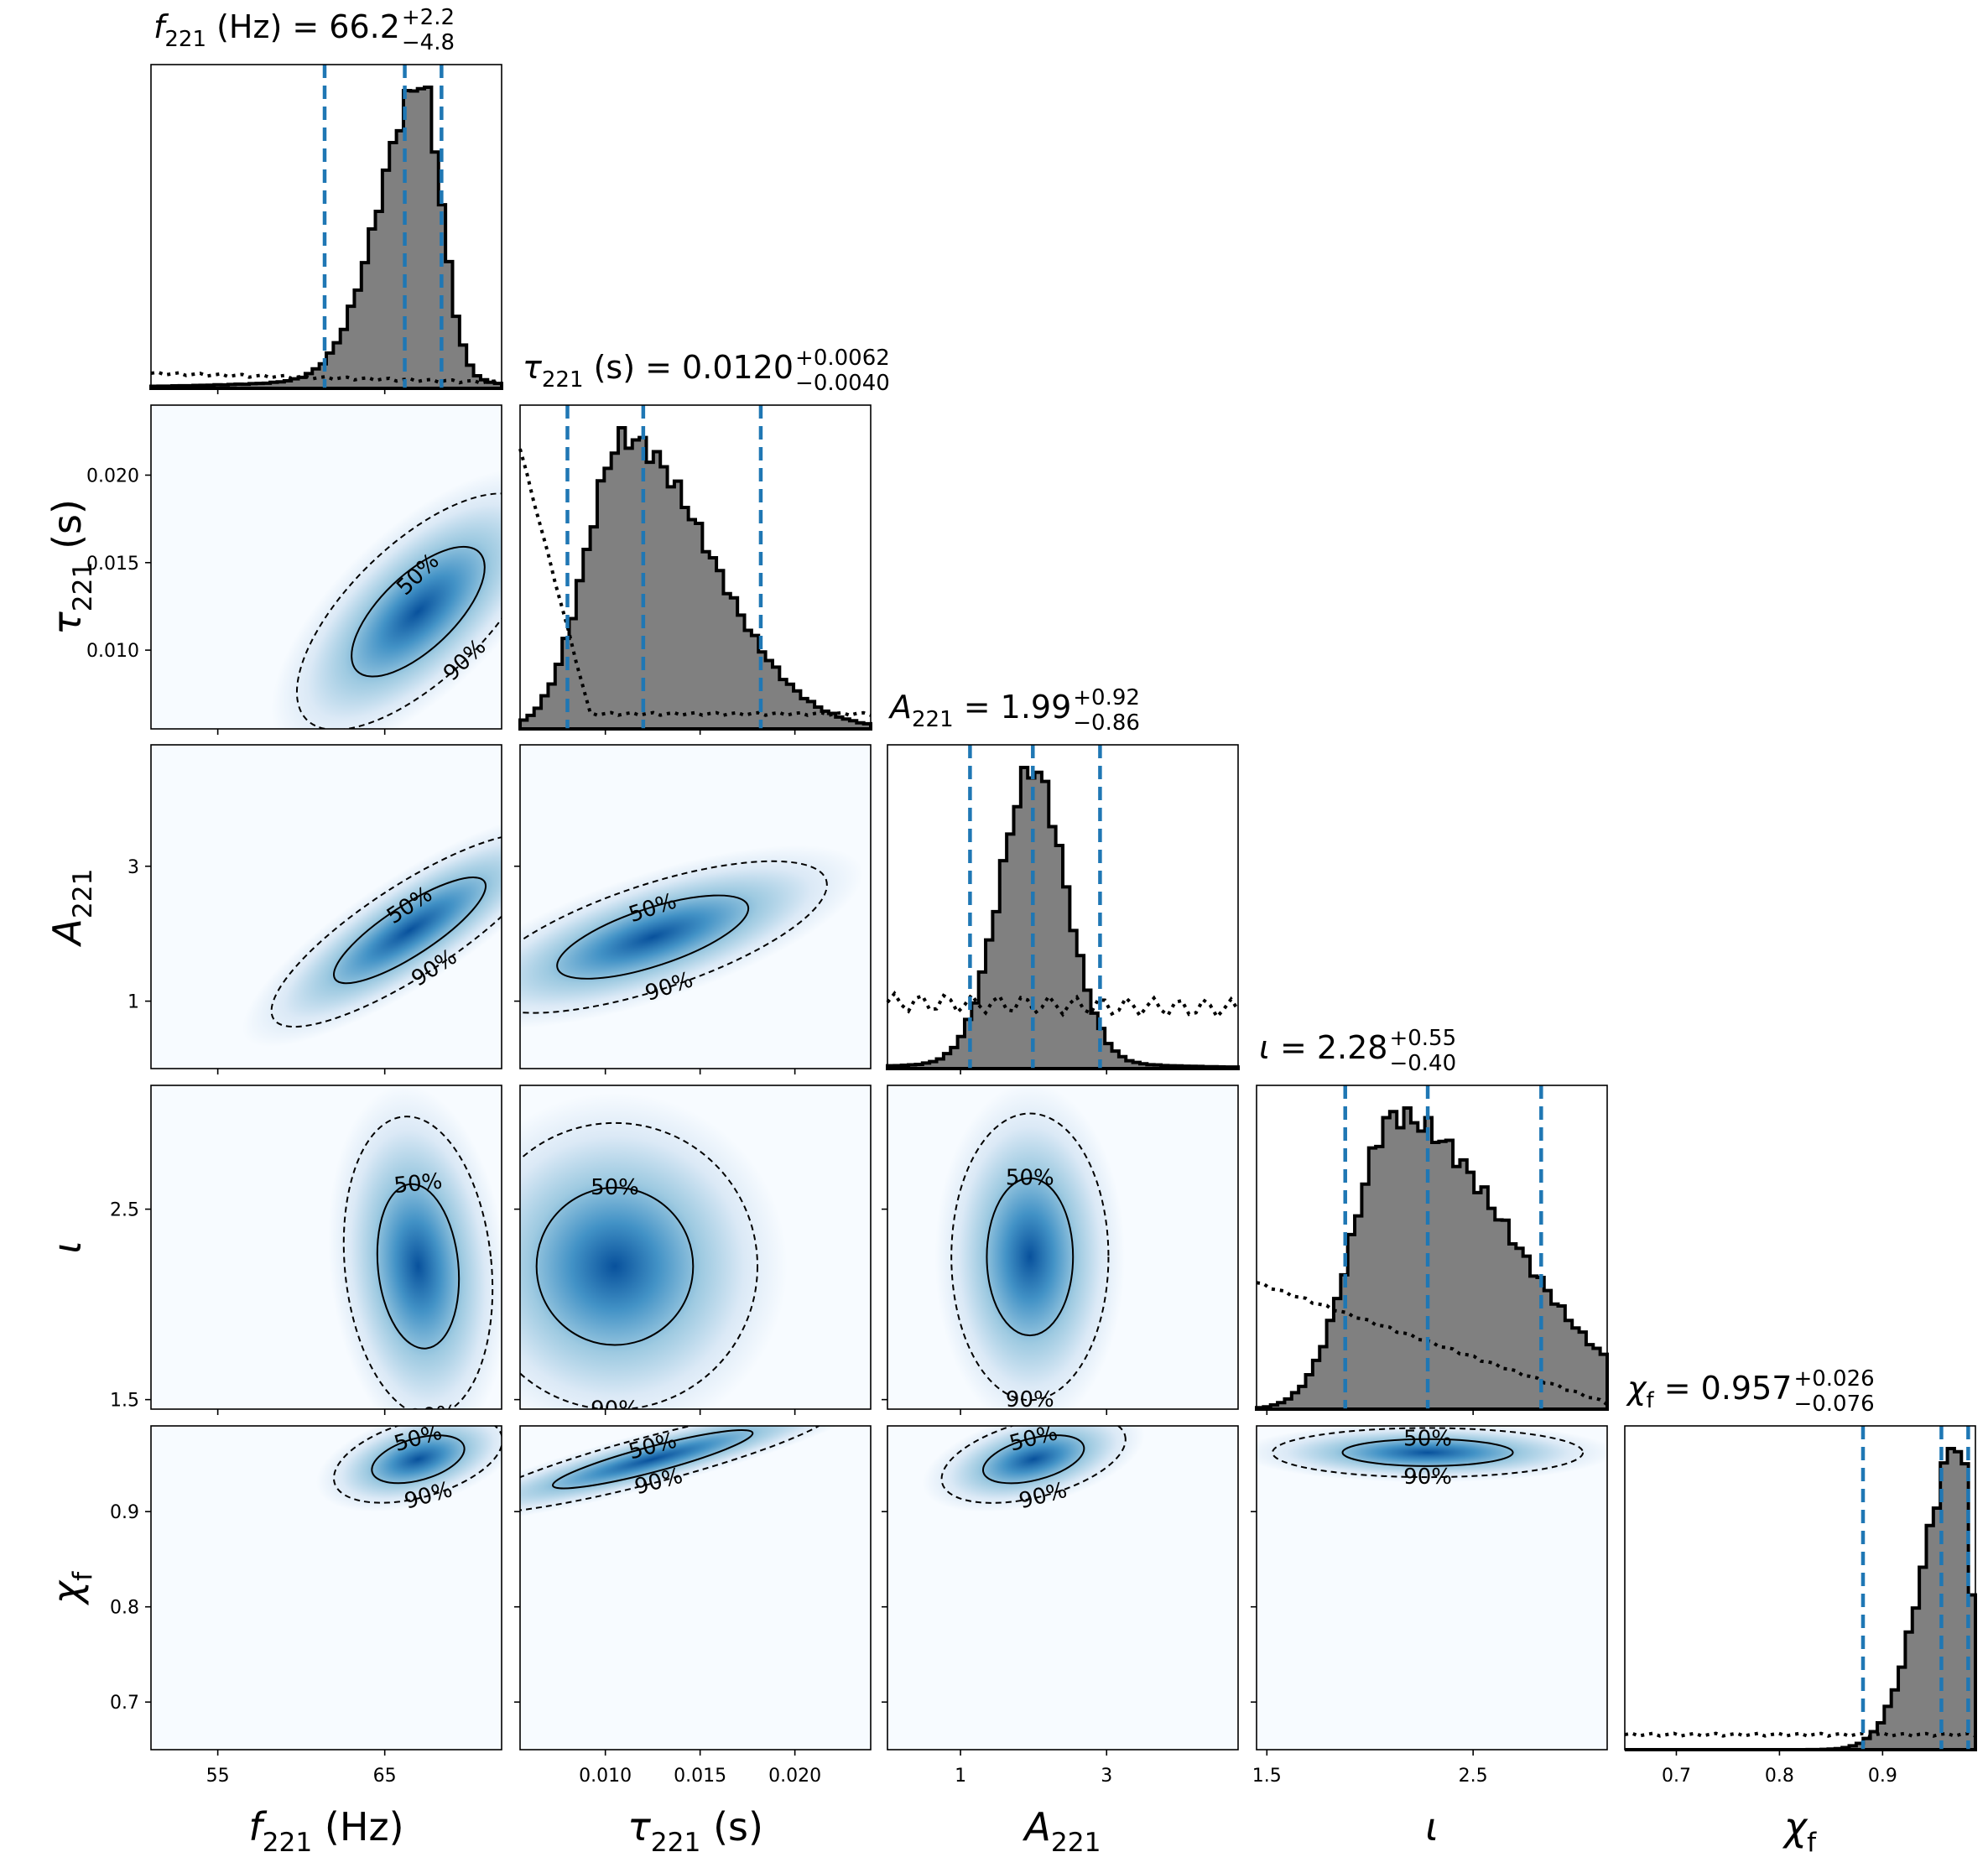  I want to click on title-lower-error-A221: −0.86, so click(1106, 723).